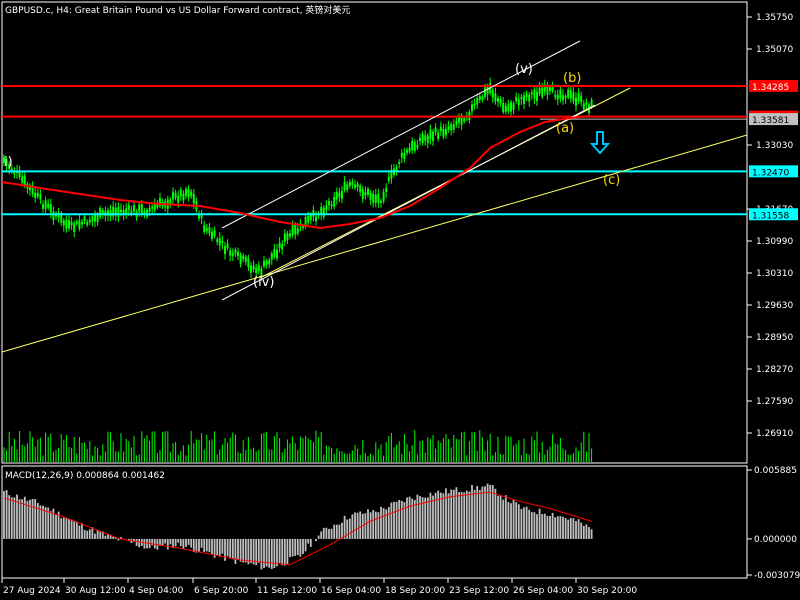 This screenshot has height=600, width=800. What do you see at coordinates (774, 242) in the screenshot?
I see `price-tick-label: 1.30990` at bounding box center [774, 242].